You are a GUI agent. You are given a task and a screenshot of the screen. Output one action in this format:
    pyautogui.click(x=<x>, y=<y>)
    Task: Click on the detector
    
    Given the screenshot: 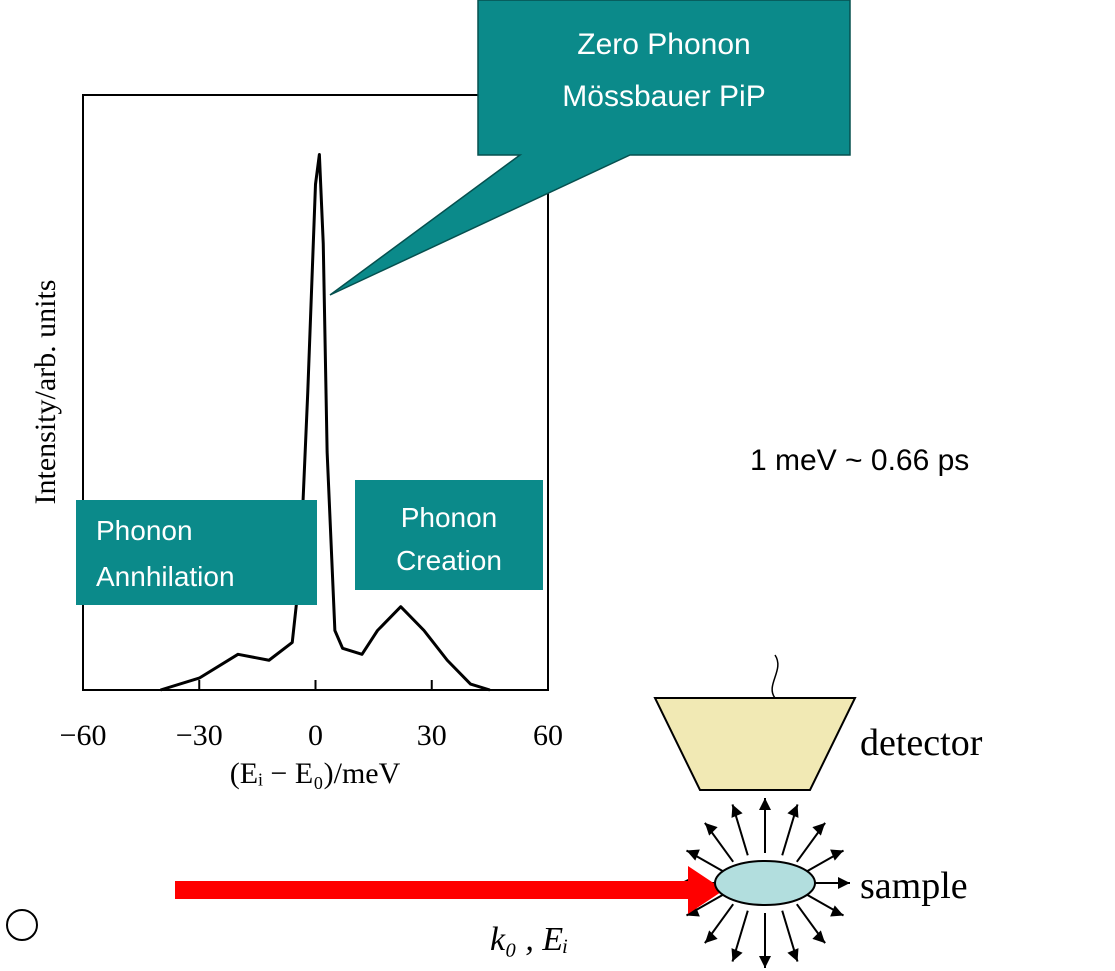 What is the action you would take?
    pyautogui.click(x=755, y=744)
    